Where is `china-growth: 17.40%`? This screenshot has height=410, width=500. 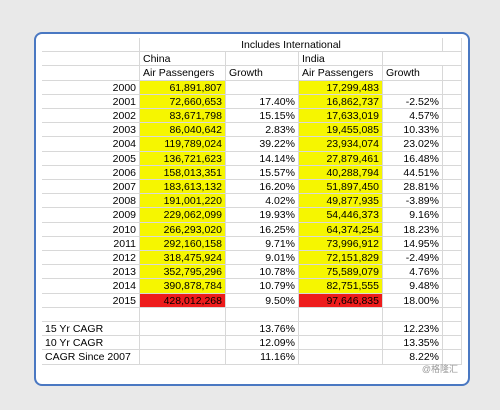
china-growth: 17.40% is located at coordinates (262, 101).